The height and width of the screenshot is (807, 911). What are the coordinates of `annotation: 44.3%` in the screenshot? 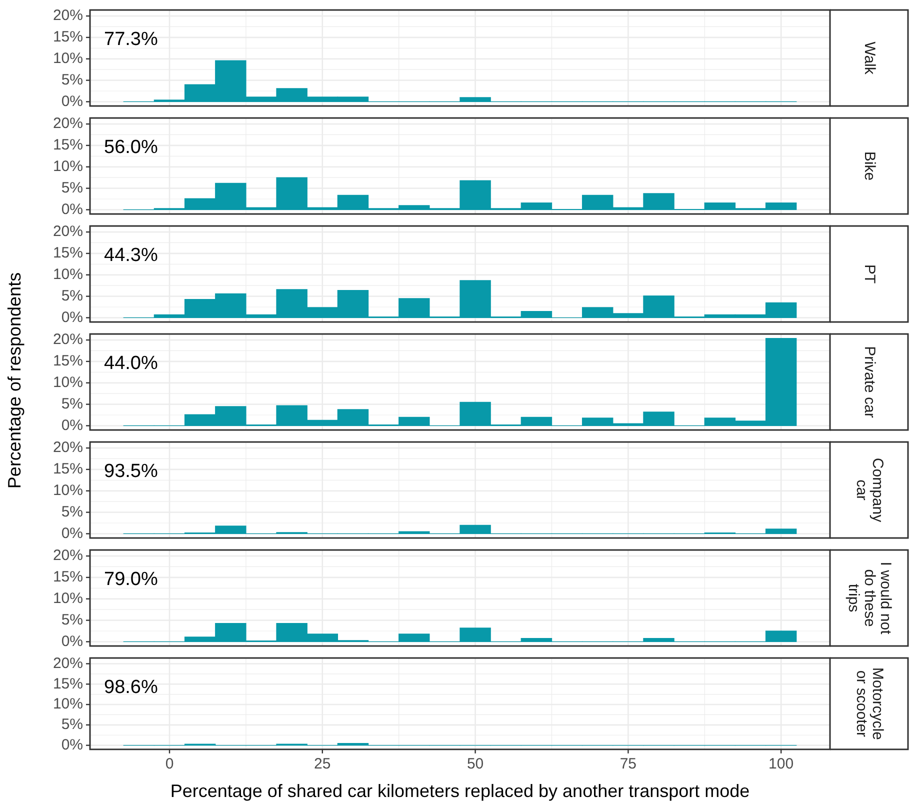 It's located at (131, 255).